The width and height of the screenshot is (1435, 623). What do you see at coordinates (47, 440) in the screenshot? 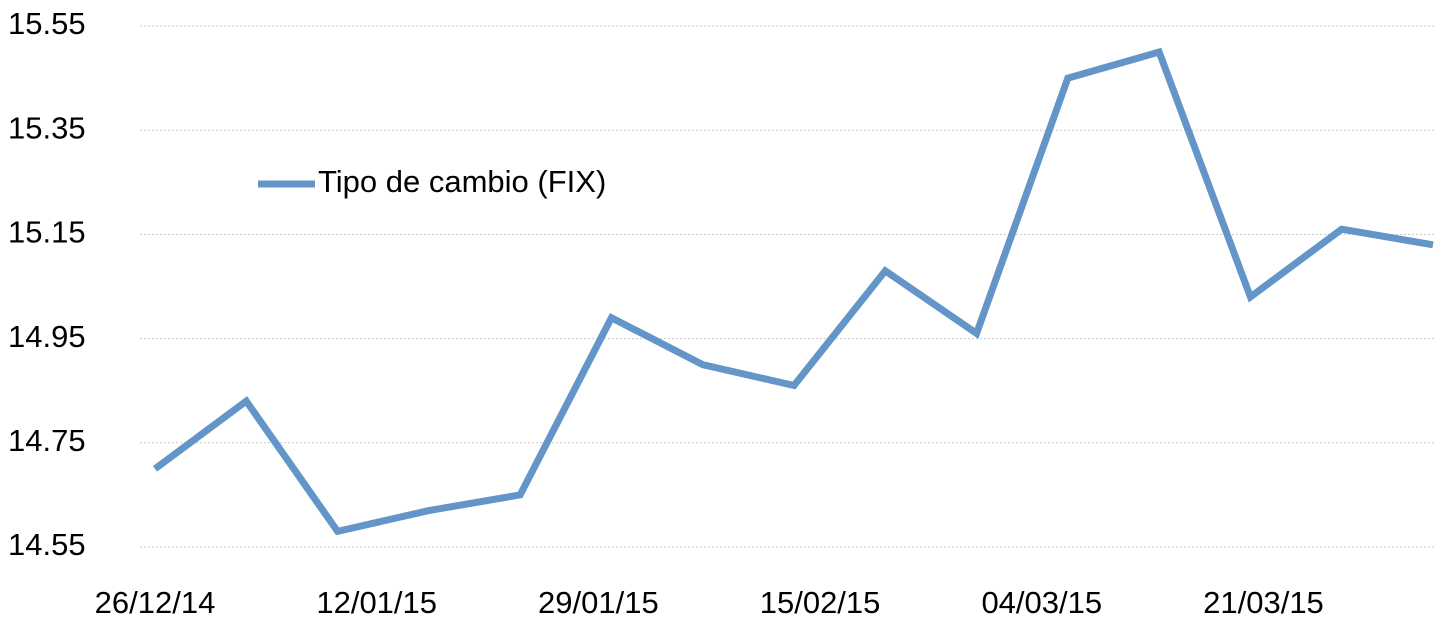
I see `y-tick-label: 14.75` at bounding box center [47, 440].